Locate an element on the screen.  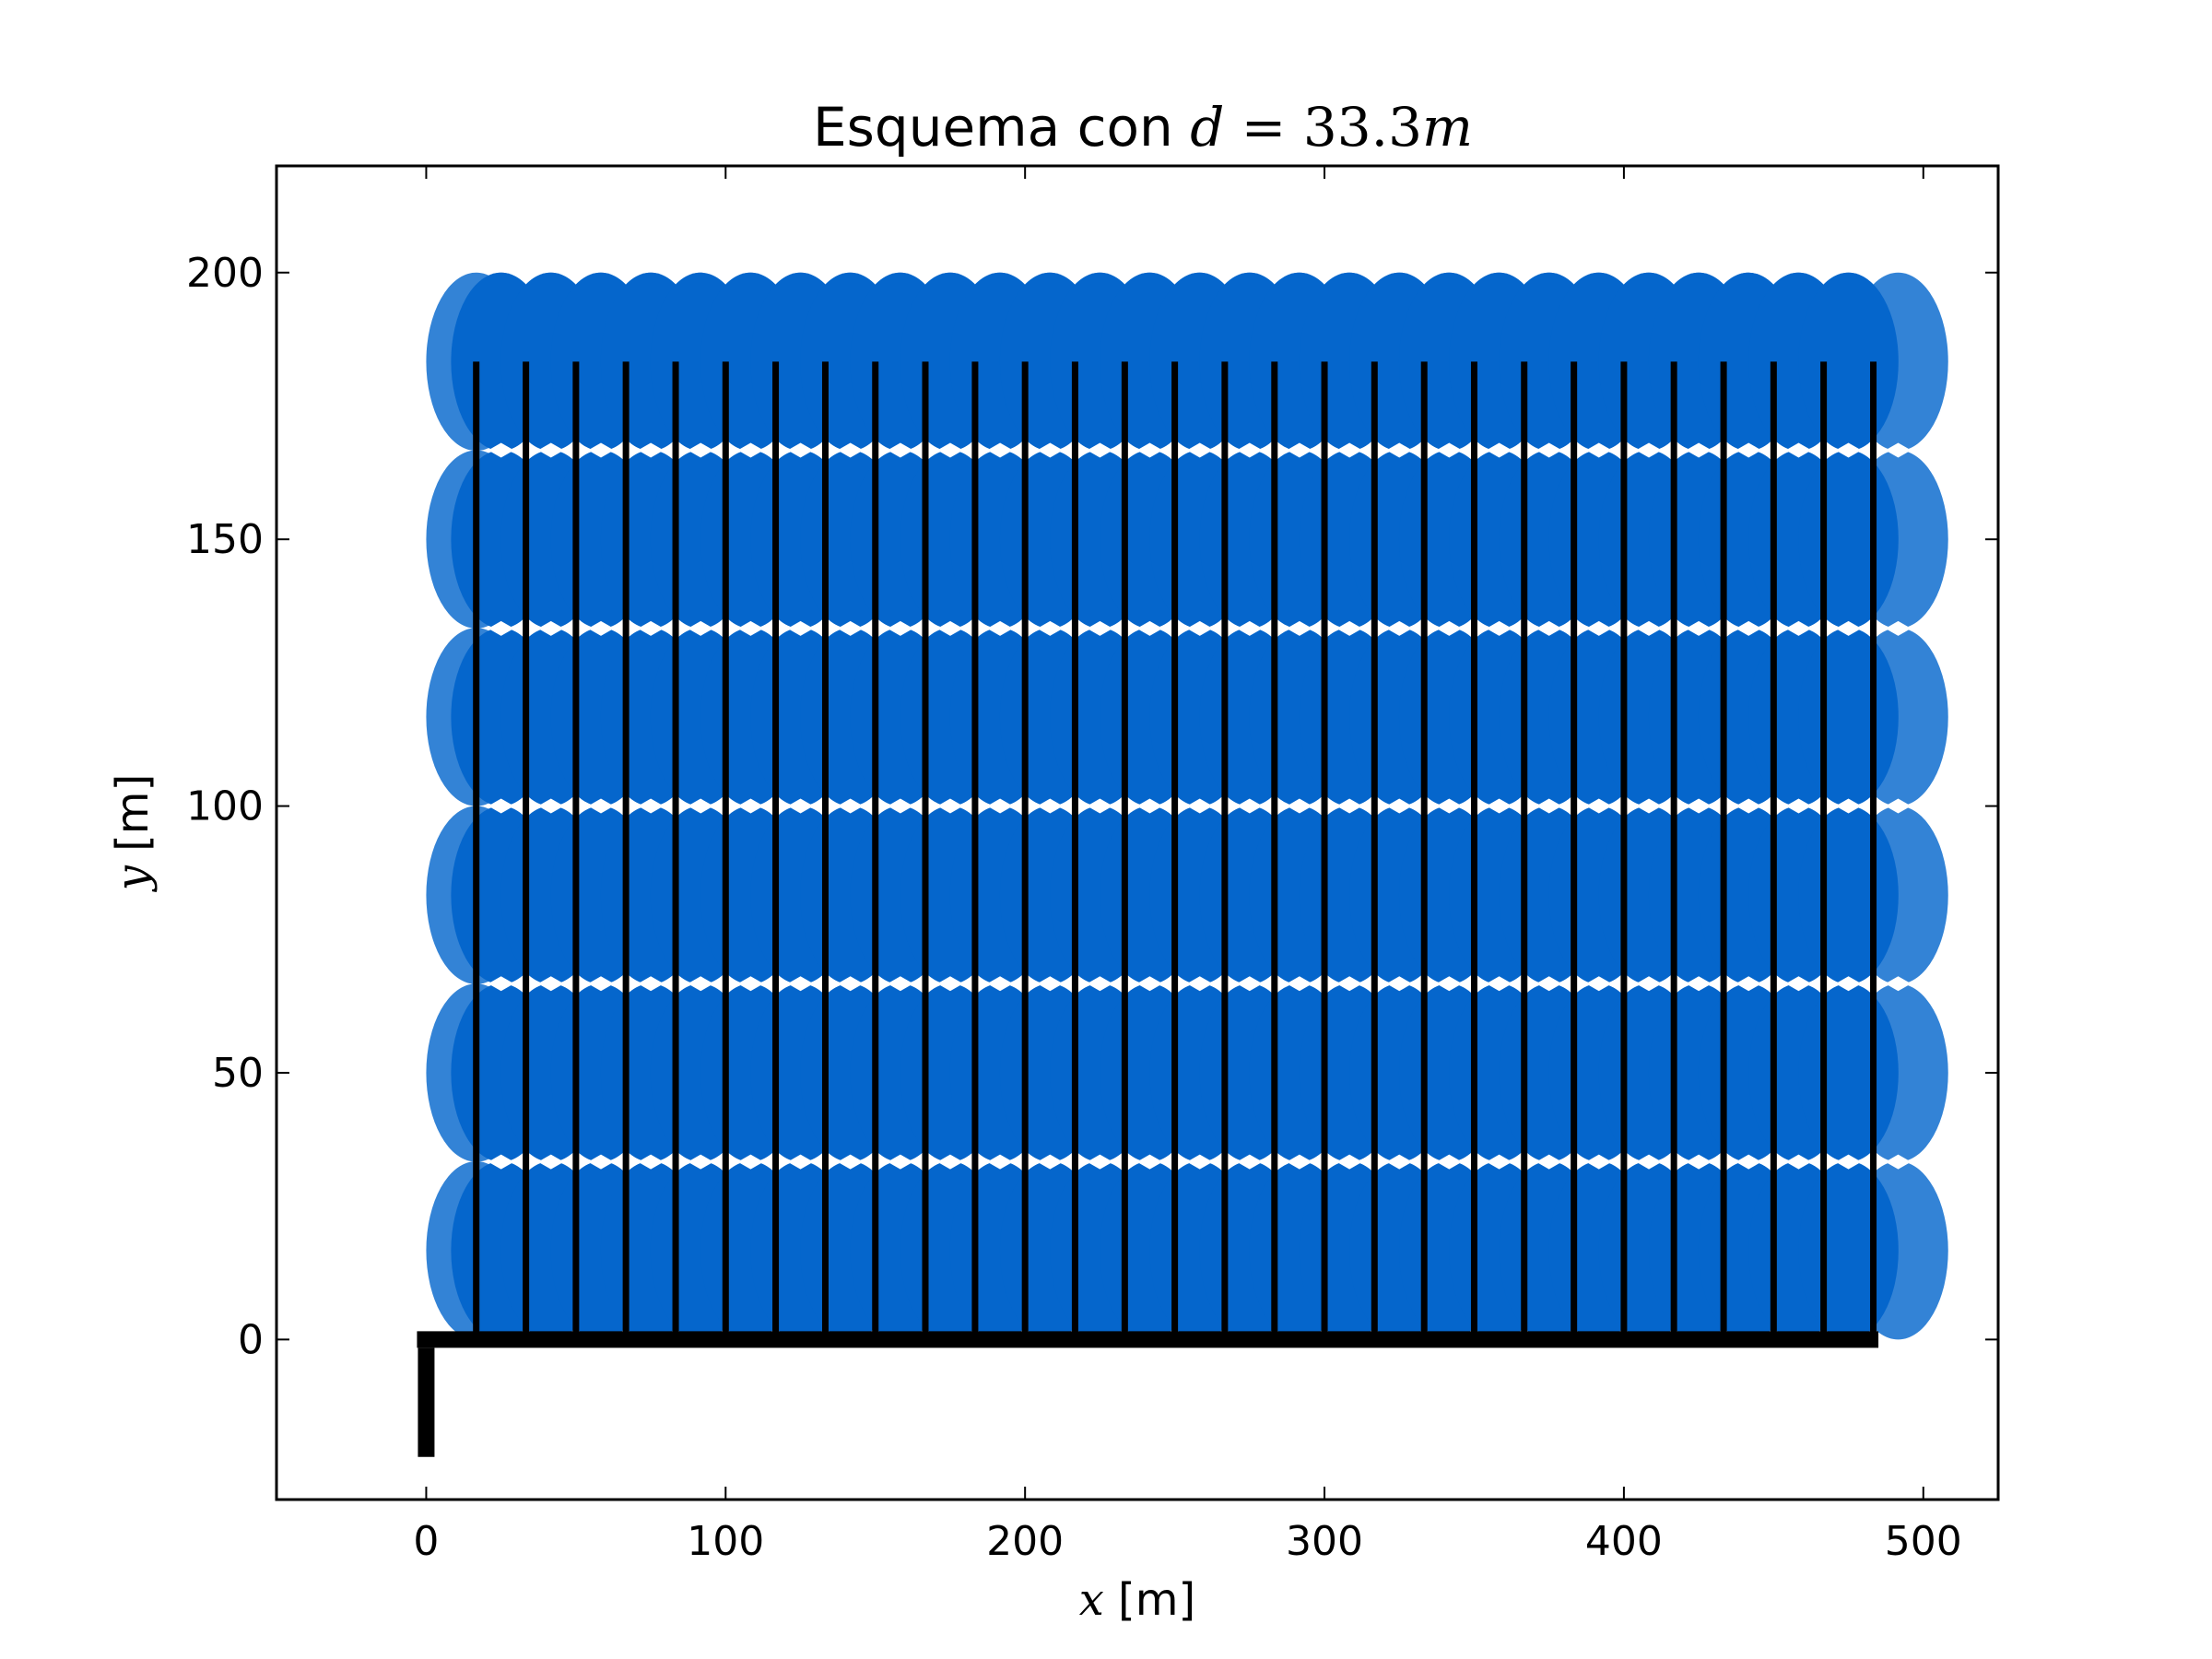
title-text: Esquema con is located at coordinates (1001, 127).